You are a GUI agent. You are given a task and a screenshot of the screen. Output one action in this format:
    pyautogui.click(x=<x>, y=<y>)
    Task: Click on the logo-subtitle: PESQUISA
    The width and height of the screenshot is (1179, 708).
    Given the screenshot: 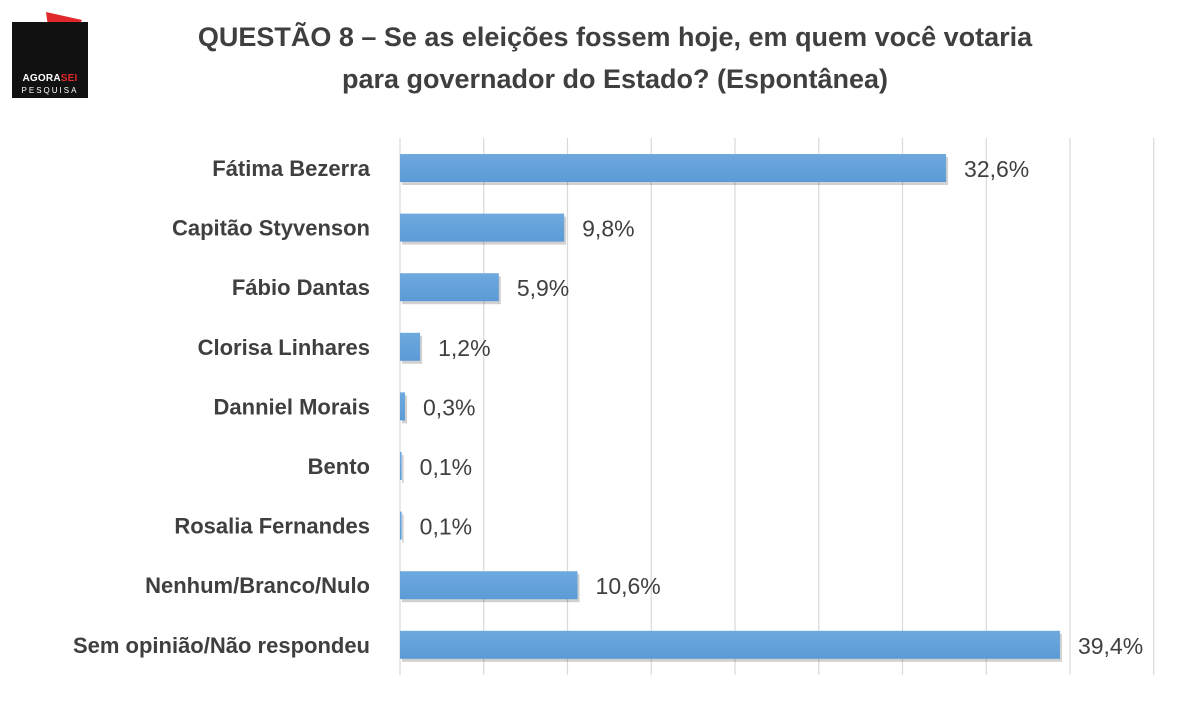 What is the action you would take?
    pyautogui.click(x=50, y=90)
    